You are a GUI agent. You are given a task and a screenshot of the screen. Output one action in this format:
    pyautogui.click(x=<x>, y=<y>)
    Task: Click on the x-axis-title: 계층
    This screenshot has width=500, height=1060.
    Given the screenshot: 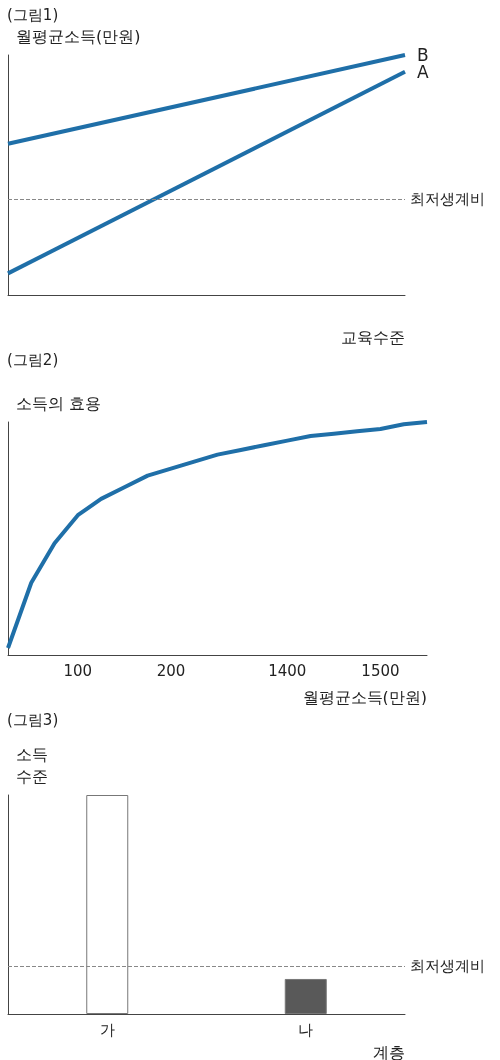 What is the action you would take?
    pyautogui.click(x=389, y=1051)
    